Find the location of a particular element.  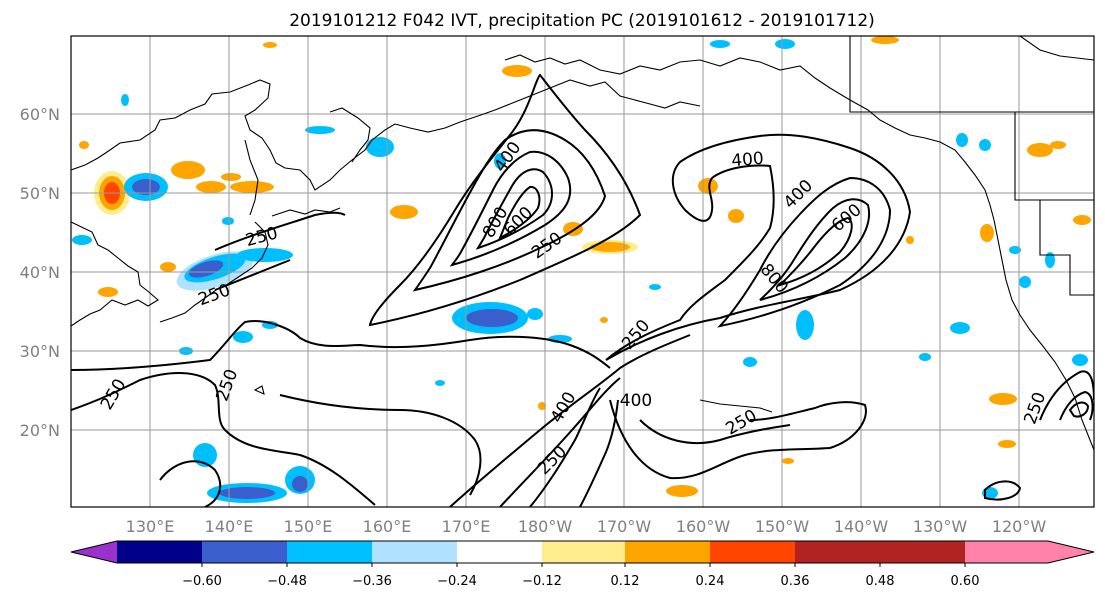

lon-label: 160°W is located at coordinates (703, 526).